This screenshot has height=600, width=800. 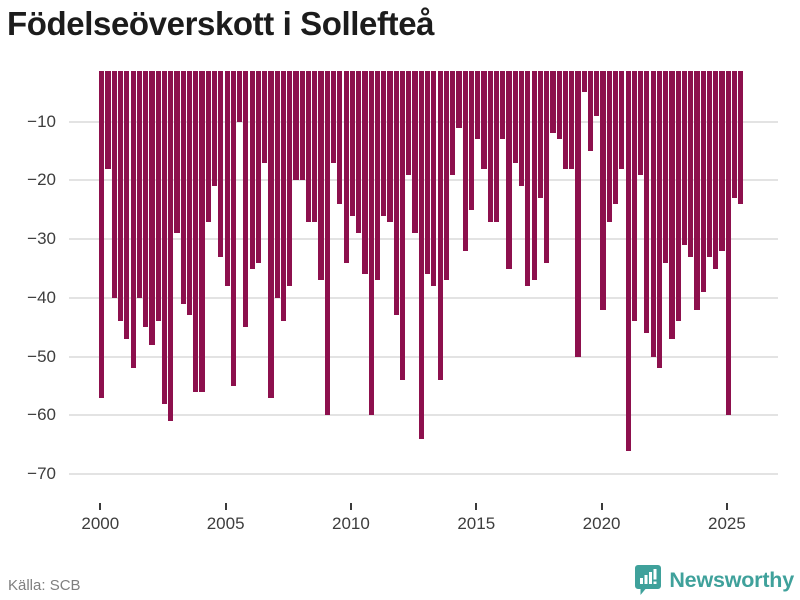 I want to click on chart-title: Födelseöverskott i Sollefteå, so click(x=221, y=23).